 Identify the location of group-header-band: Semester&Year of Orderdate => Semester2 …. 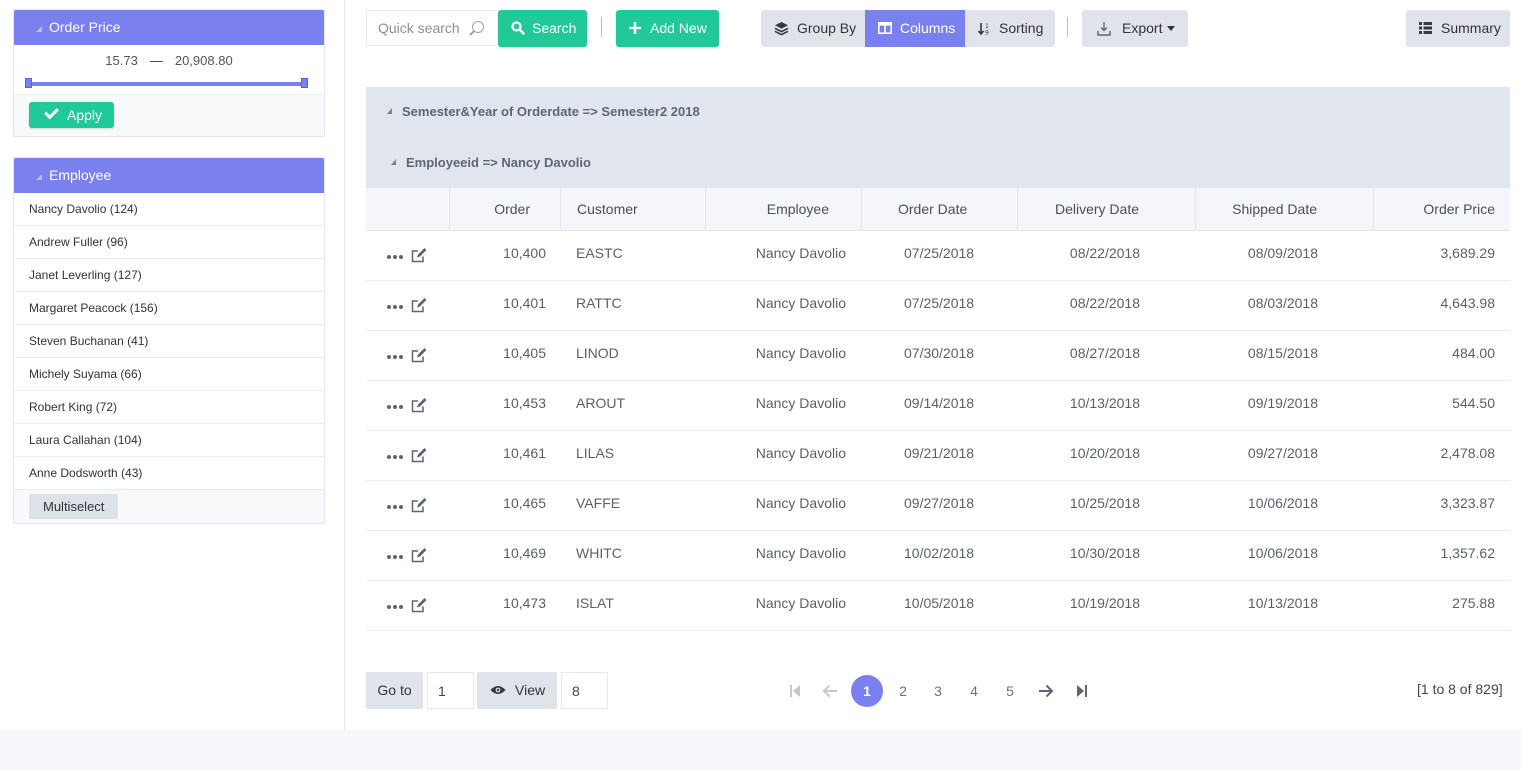
(938, 137).